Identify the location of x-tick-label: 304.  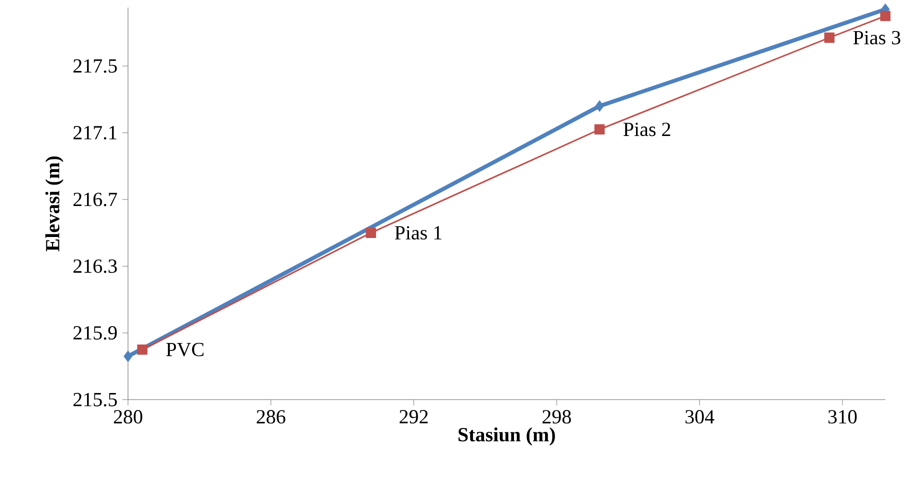
(700, 417).